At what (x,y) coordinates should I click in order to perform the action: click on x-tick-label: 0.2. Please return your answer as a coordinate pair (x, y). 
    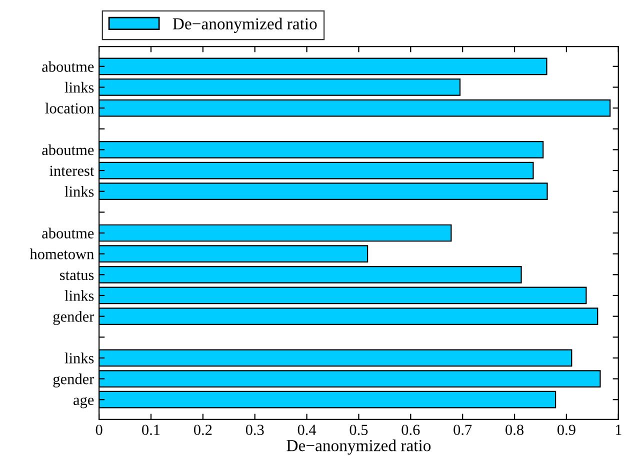
    Looking at the image, I should click on (203, 430).